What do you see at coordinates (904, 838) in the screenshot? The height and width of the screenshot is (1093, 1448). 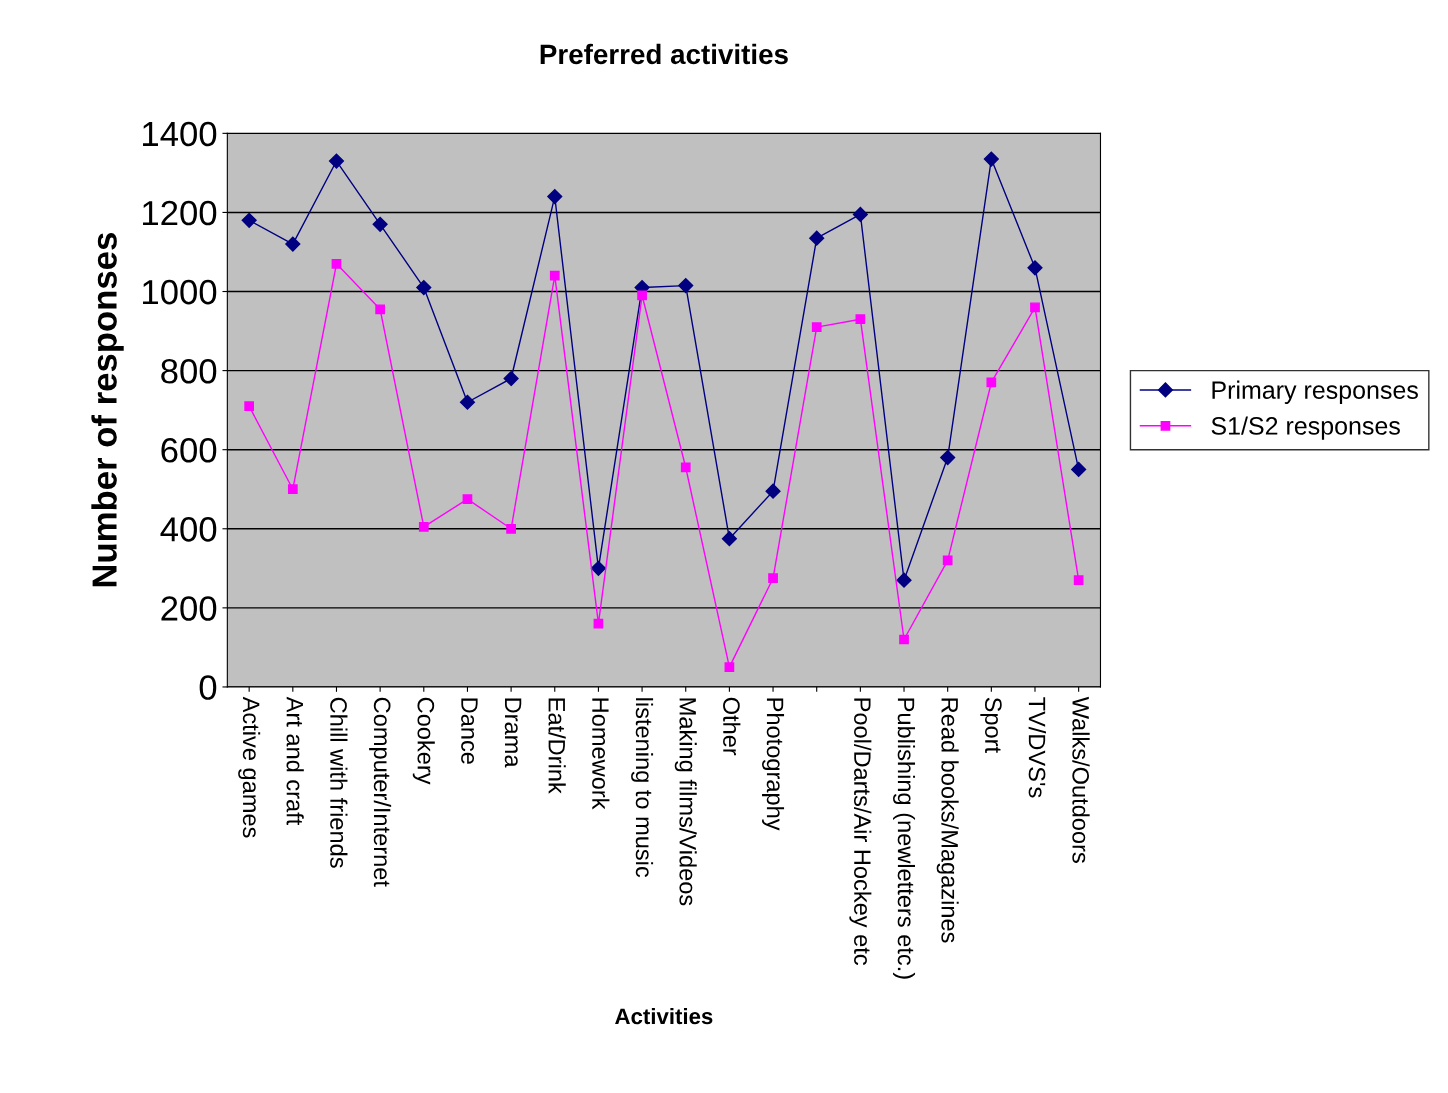 I see `x-tick-label: Publishing (newletters etc.)` at bounding box center [904, 838].